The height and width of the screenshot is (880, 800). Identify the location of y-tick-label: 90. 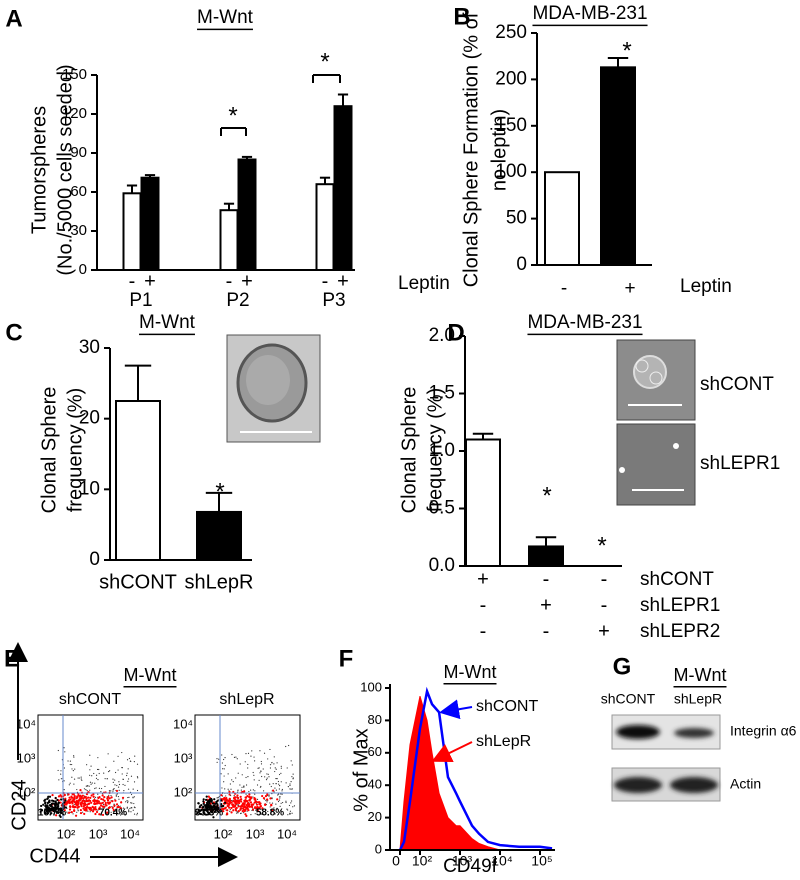
(78, 152).